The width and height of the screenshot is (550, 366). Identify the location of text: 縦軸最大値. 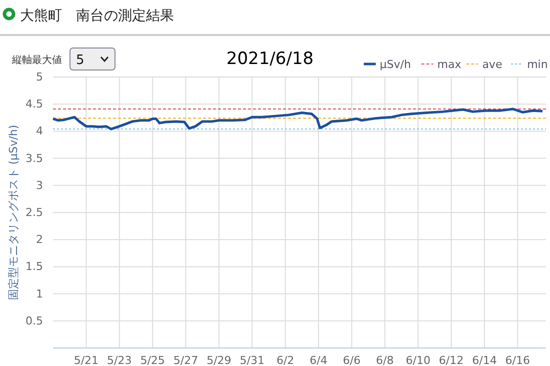
(36, 60).